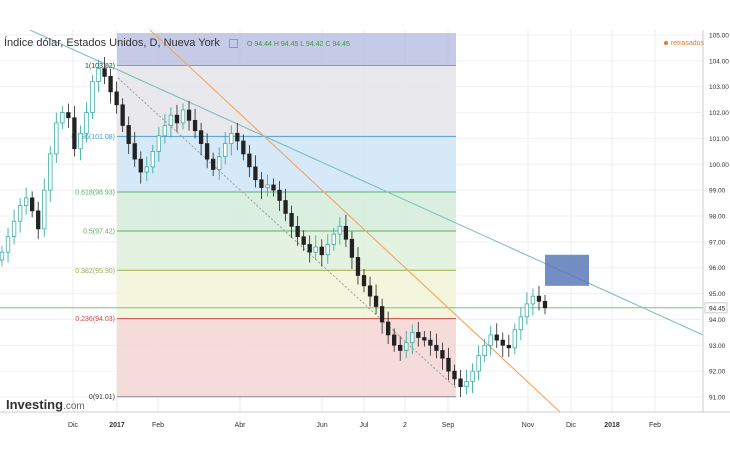 The image size is (730, 460). Describe the element at coordinates (719, 165) in the screenshot. I see `y-tick-label: 100.00` at that location.